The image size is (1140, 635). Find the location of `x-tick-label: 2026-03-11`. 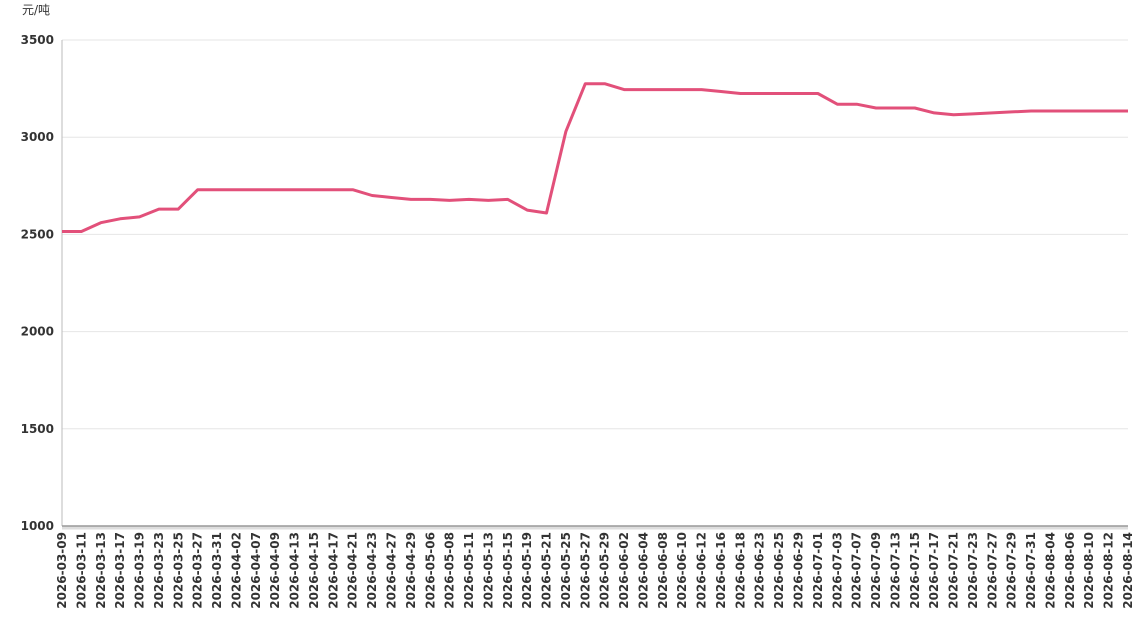

x-tick-label: 2026-03-11 is located at coordinates (81, 570).